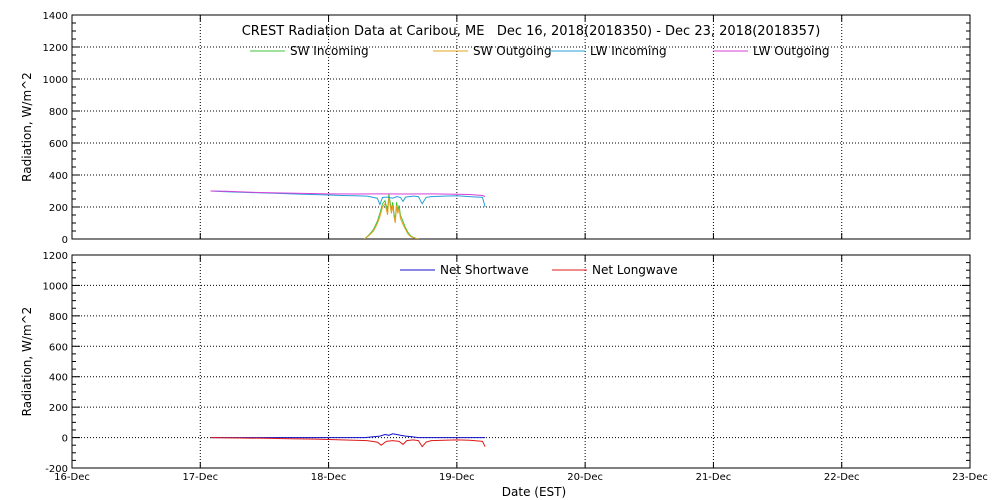 This screenshot has width=1000, height=500. Describe the element at coordinates (391, 218) in the screenshot. I see `series-line-sw-outgoing` at that location.